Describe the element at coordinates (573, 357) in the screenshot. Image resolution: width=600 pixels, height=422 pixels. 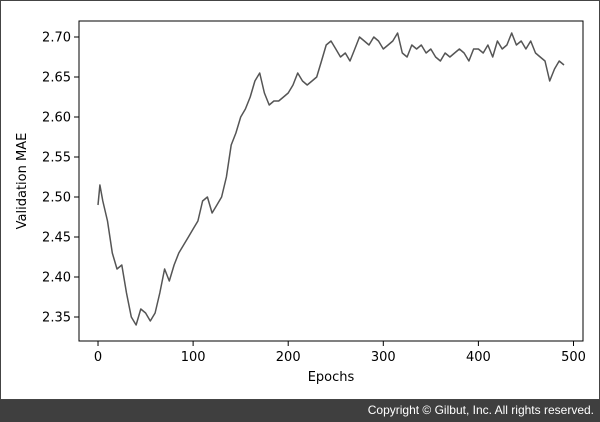
I see `x-tick-label: 500` at that location.